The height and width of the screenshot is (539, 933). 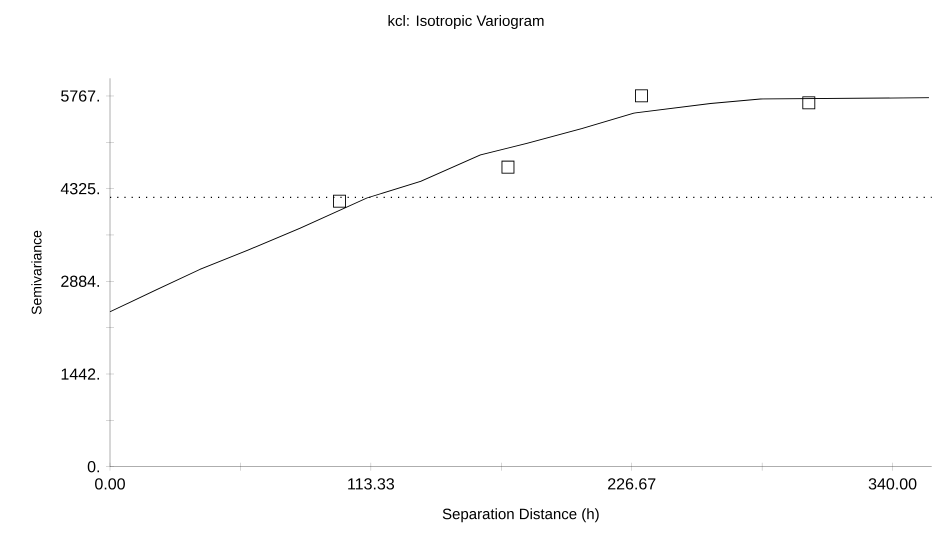 I want to click on x-axis-title: Separation Distance (h), so click(x=520, y=515).